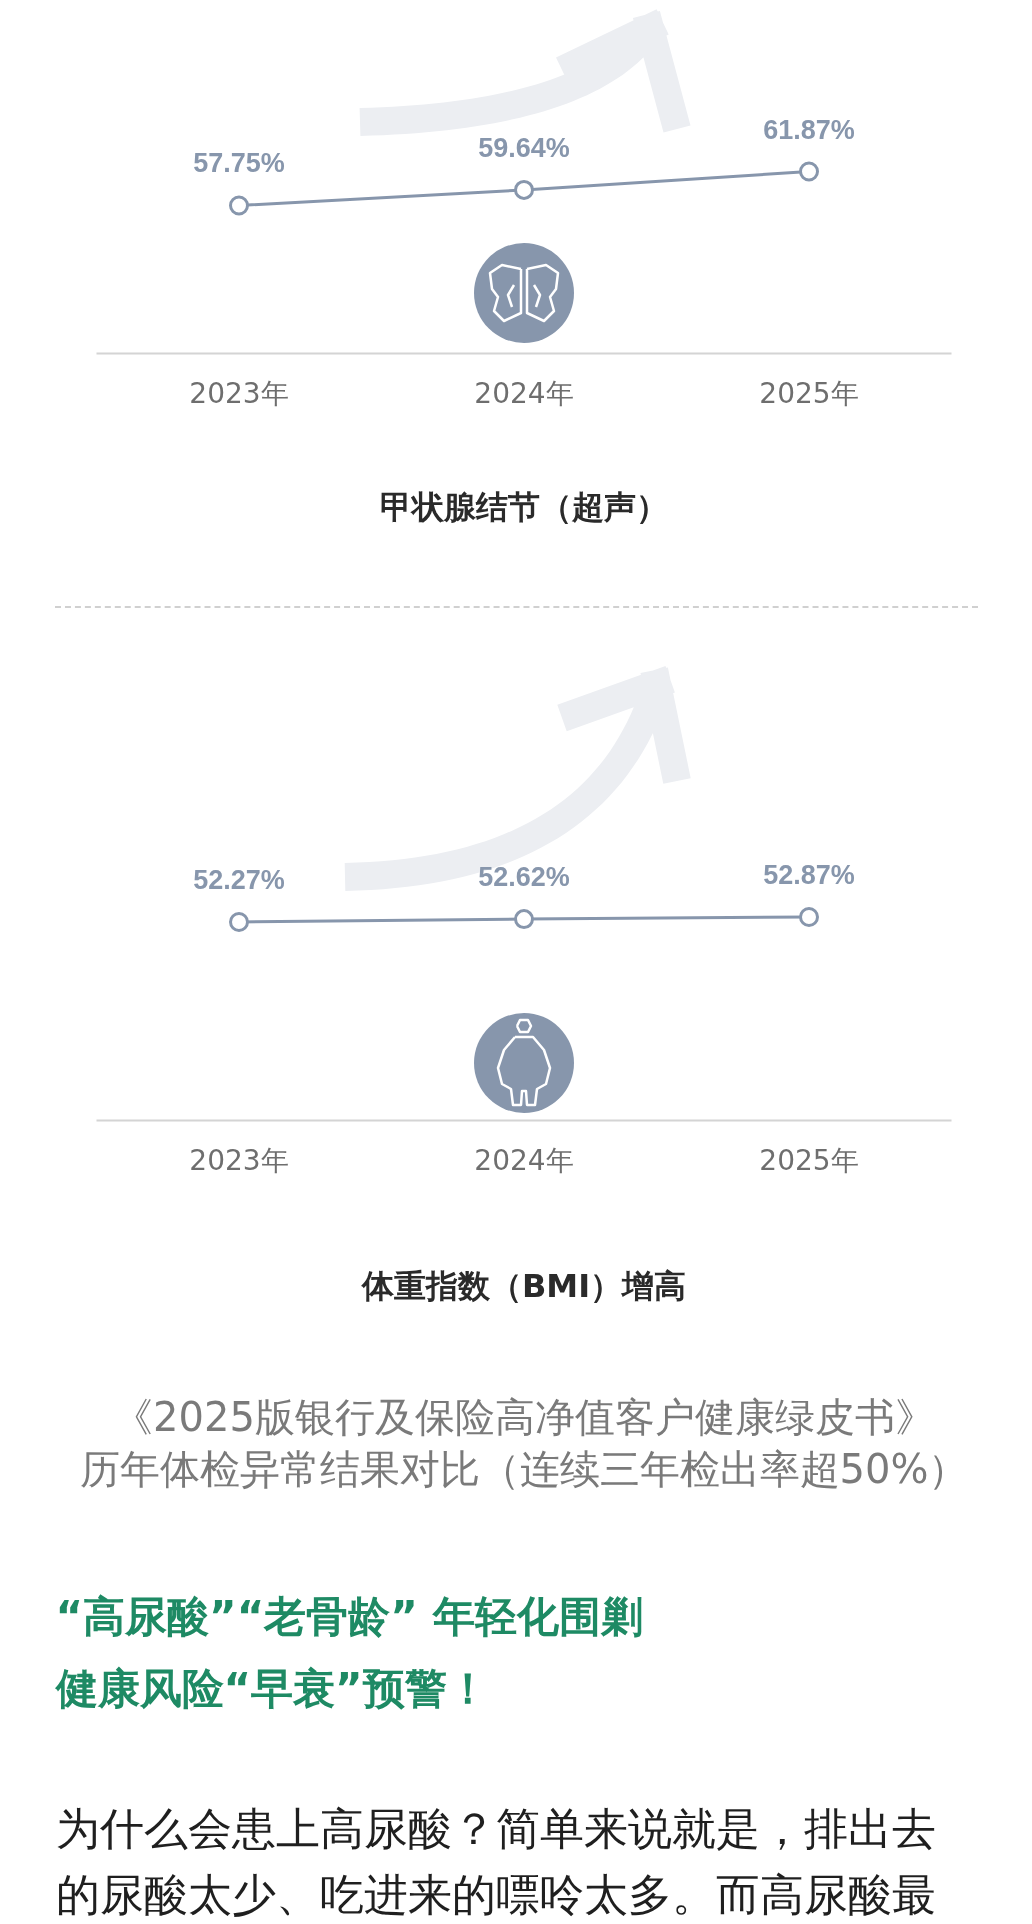 The width and height of the screenshot is (1032, 1924). Describe the element at coordinates (809, 129) in the screenshot. I see `data-label: 61.87%` at that location.